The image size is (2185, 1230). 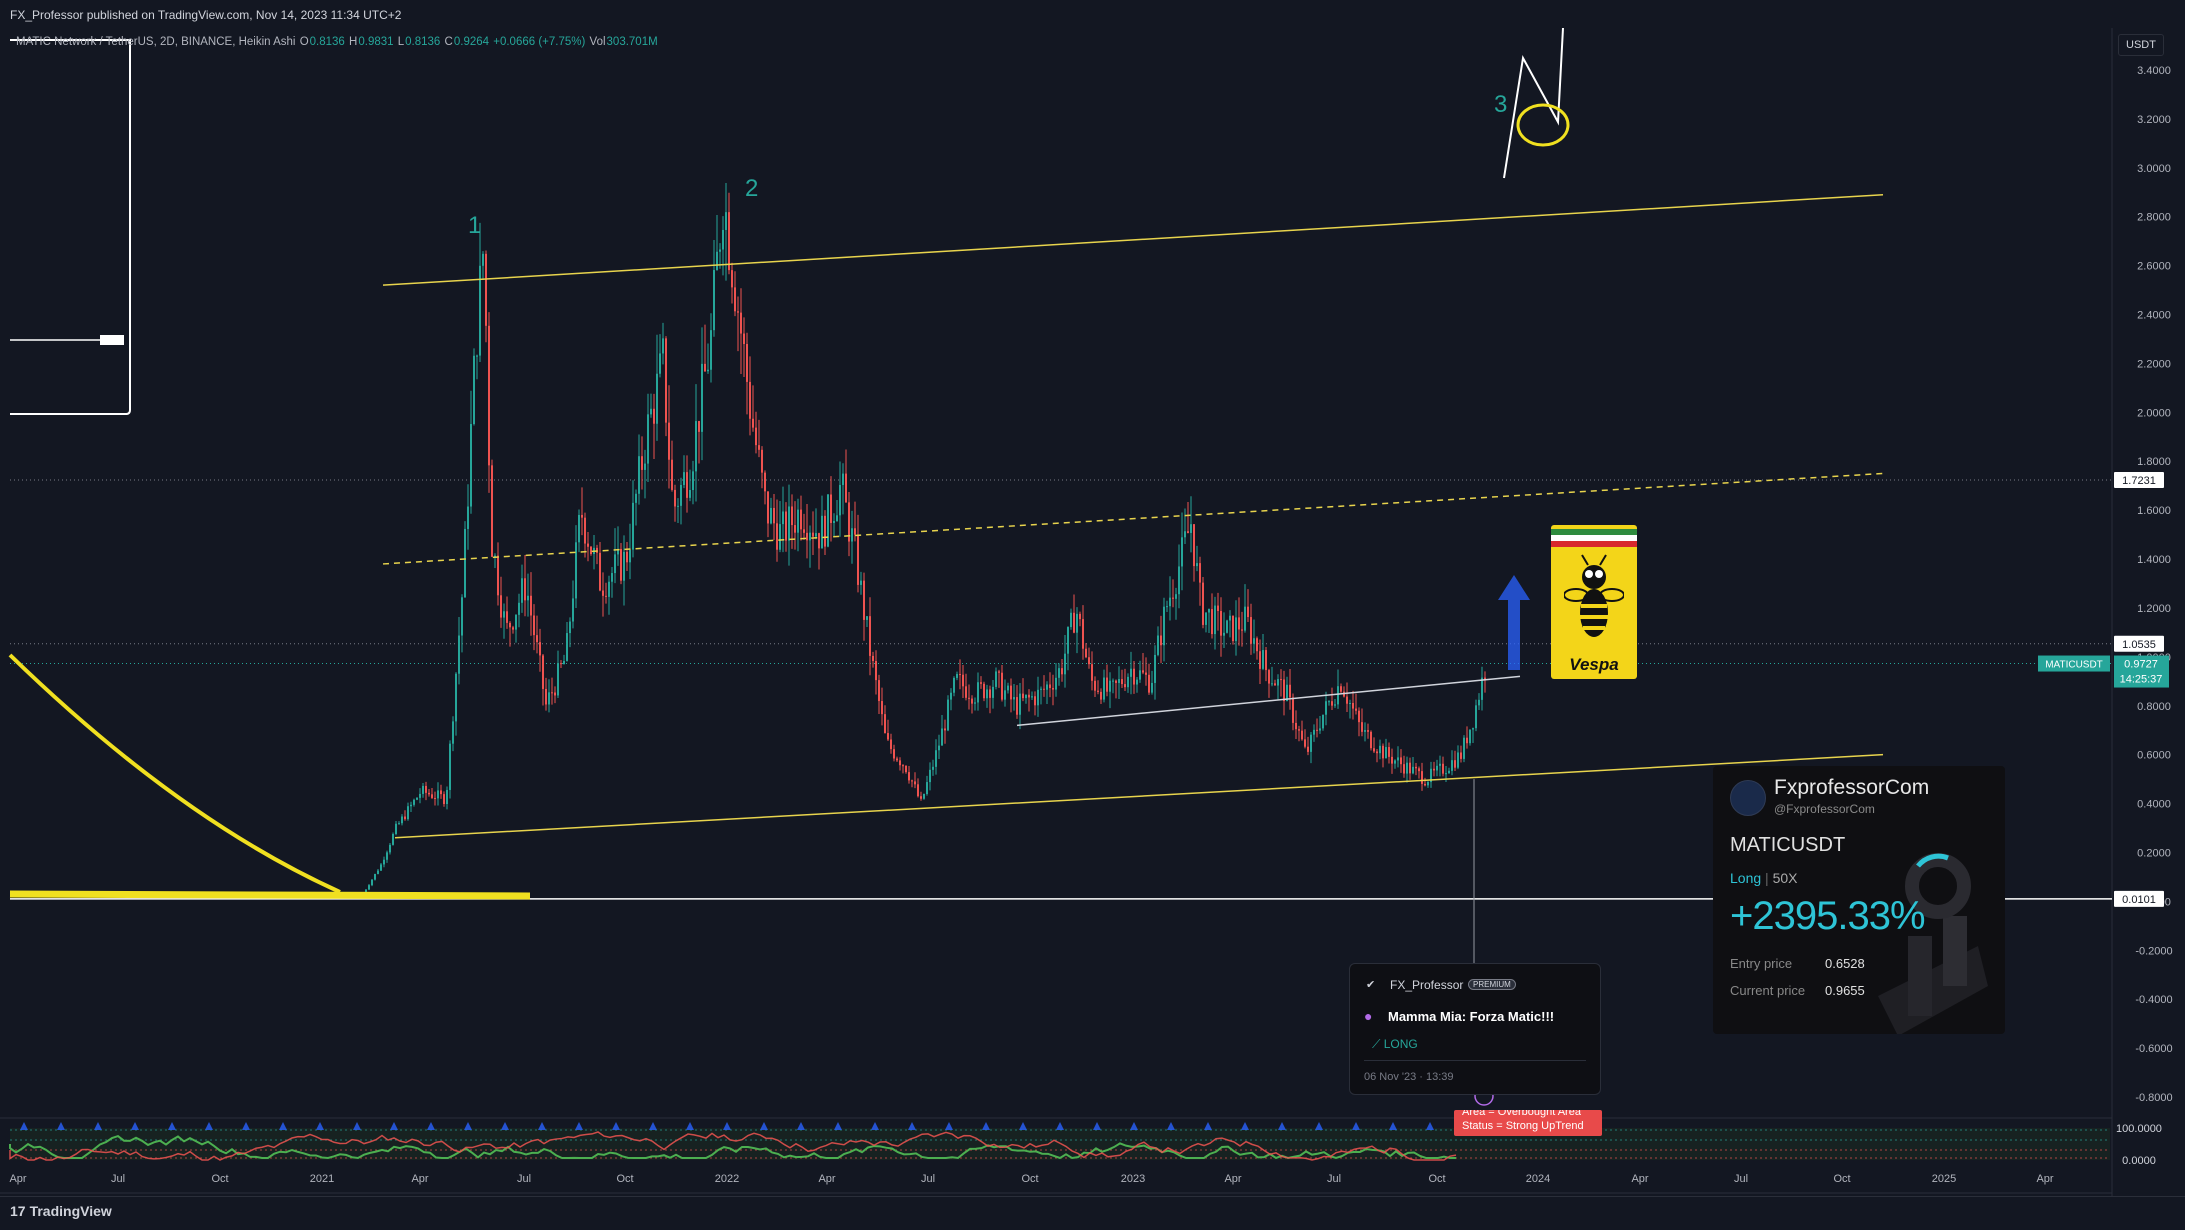 What do you see at coordinates (1788, 845) in the screenshot?
I see `pnl-symbol: MATICUSDT` at bounding box center [1788, 845].